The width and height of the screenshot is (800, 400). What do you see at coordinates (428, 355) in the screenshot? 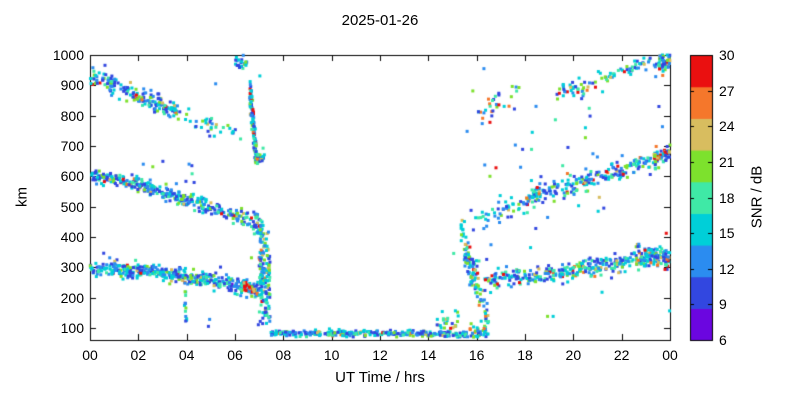
I see `x-tick-label: 14` at bounding box center [428, 355].